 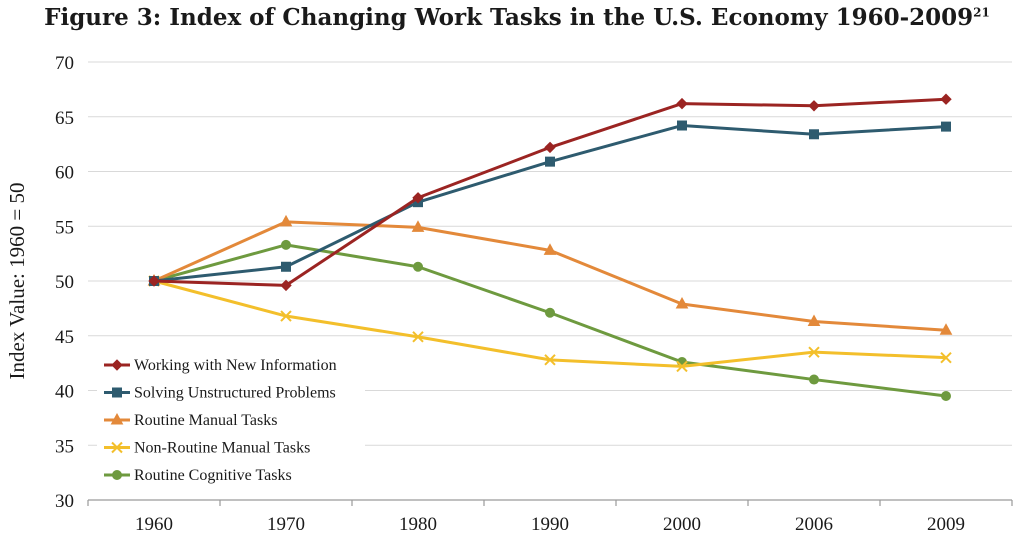 What do you see at coordinates (222, 448) in the screenshot?
I see `legend-label: Non-Routine Manual Tasks` at bounding box center [222, 448].